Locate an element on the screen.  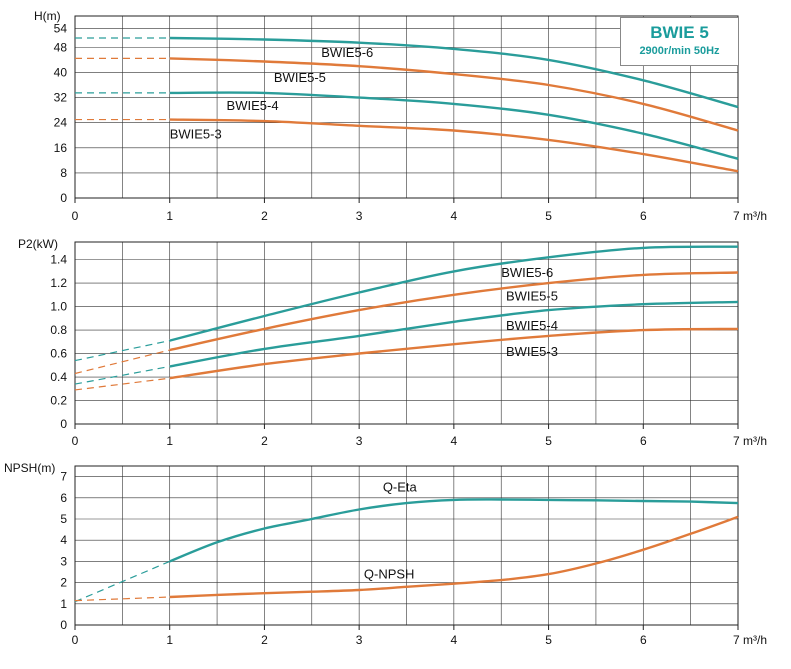
title-badge: BWIE 5 2900r/min 50Hz is located at coordinates (679, 41).